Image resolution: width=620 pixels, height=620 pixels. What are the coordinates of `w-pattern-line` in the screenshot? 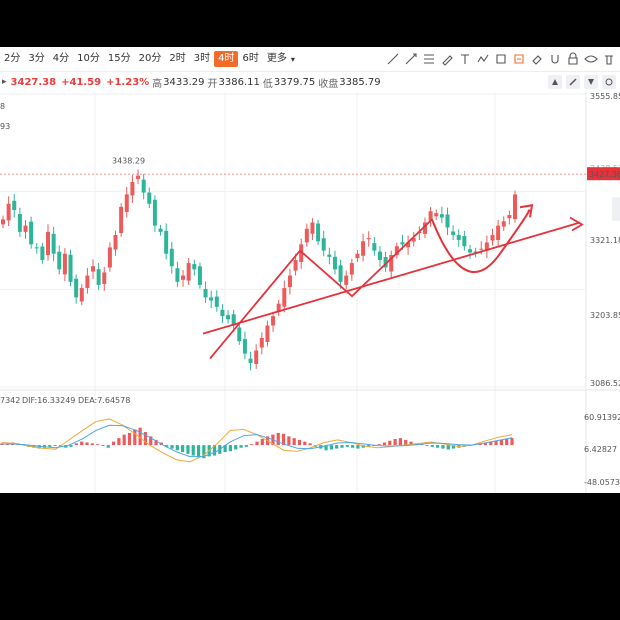 It's located at (321, 289).